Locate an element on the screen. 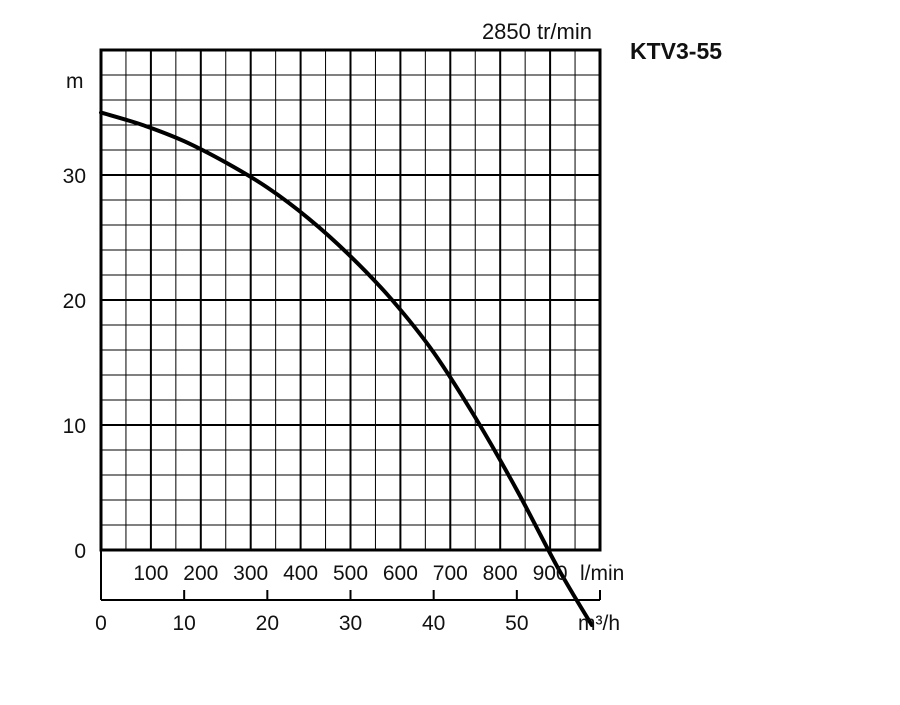  x-tick-label-m3h: 30 is located at coordinates (350, 623).